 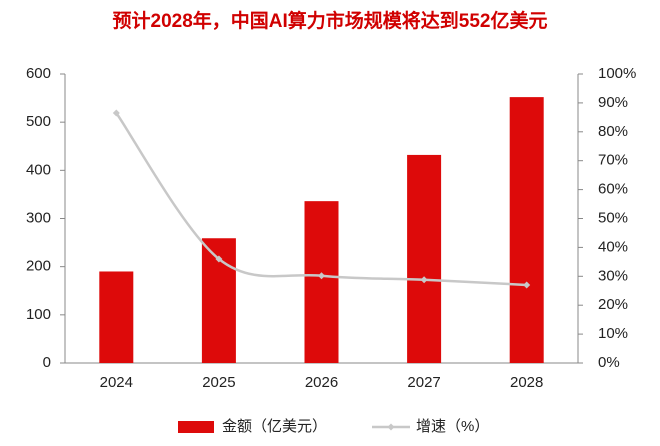 What do you see at coordinates (218, 382) in the screenshot?
I see `x-tick-label: 2025` at bounding box center [218, 382].